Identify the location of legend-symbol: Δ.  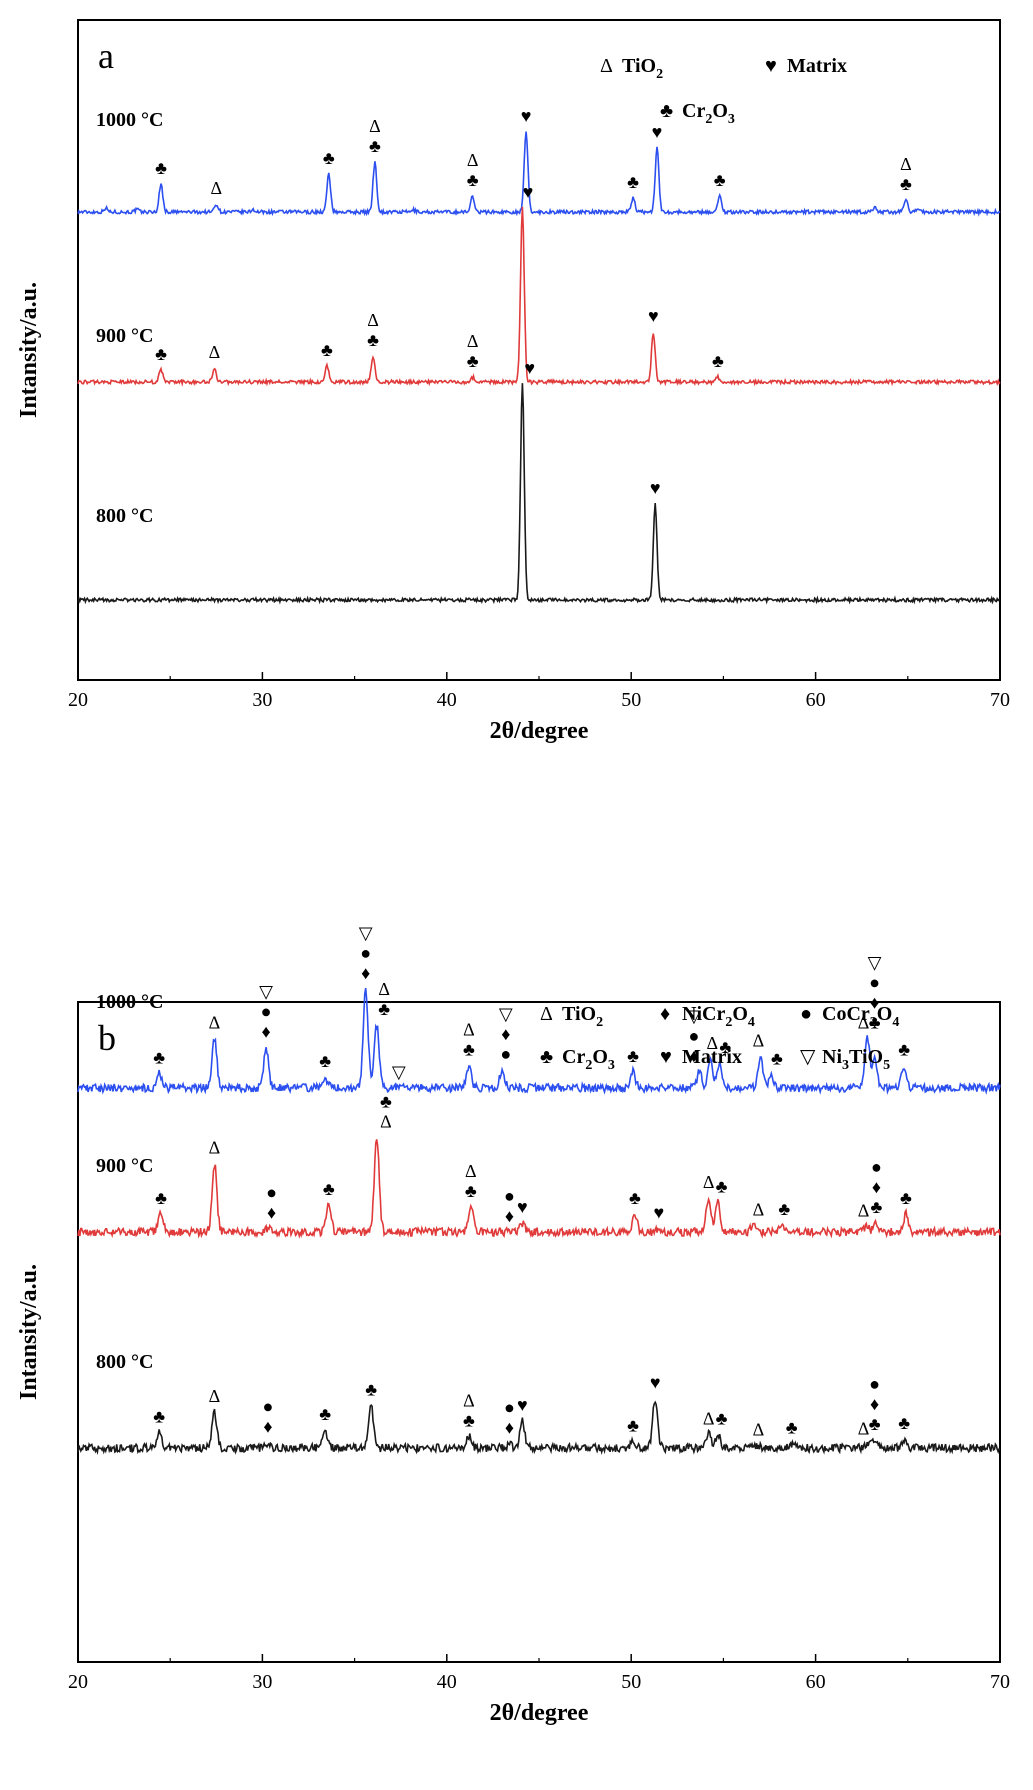
(606, 66).